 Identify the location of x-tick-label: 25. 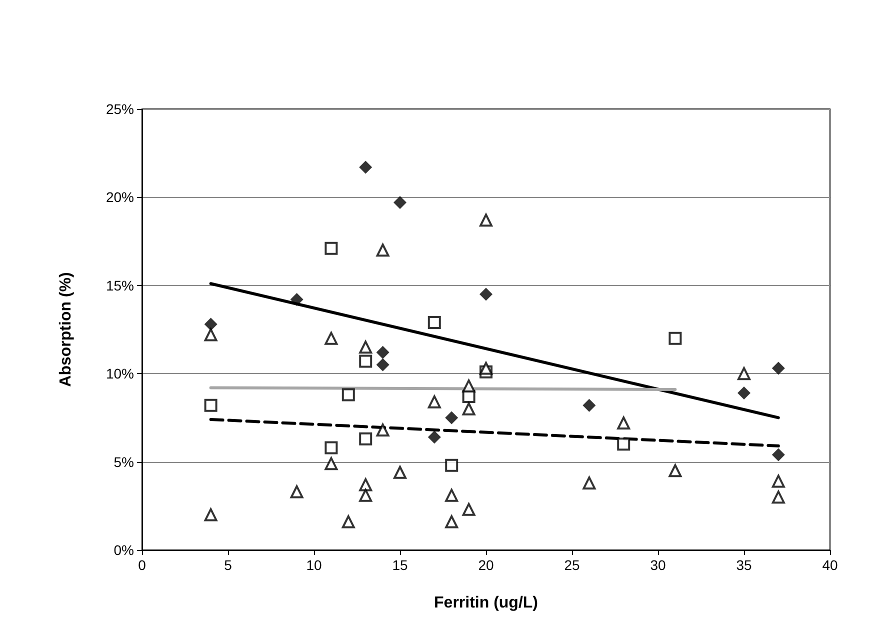
(572, 565).